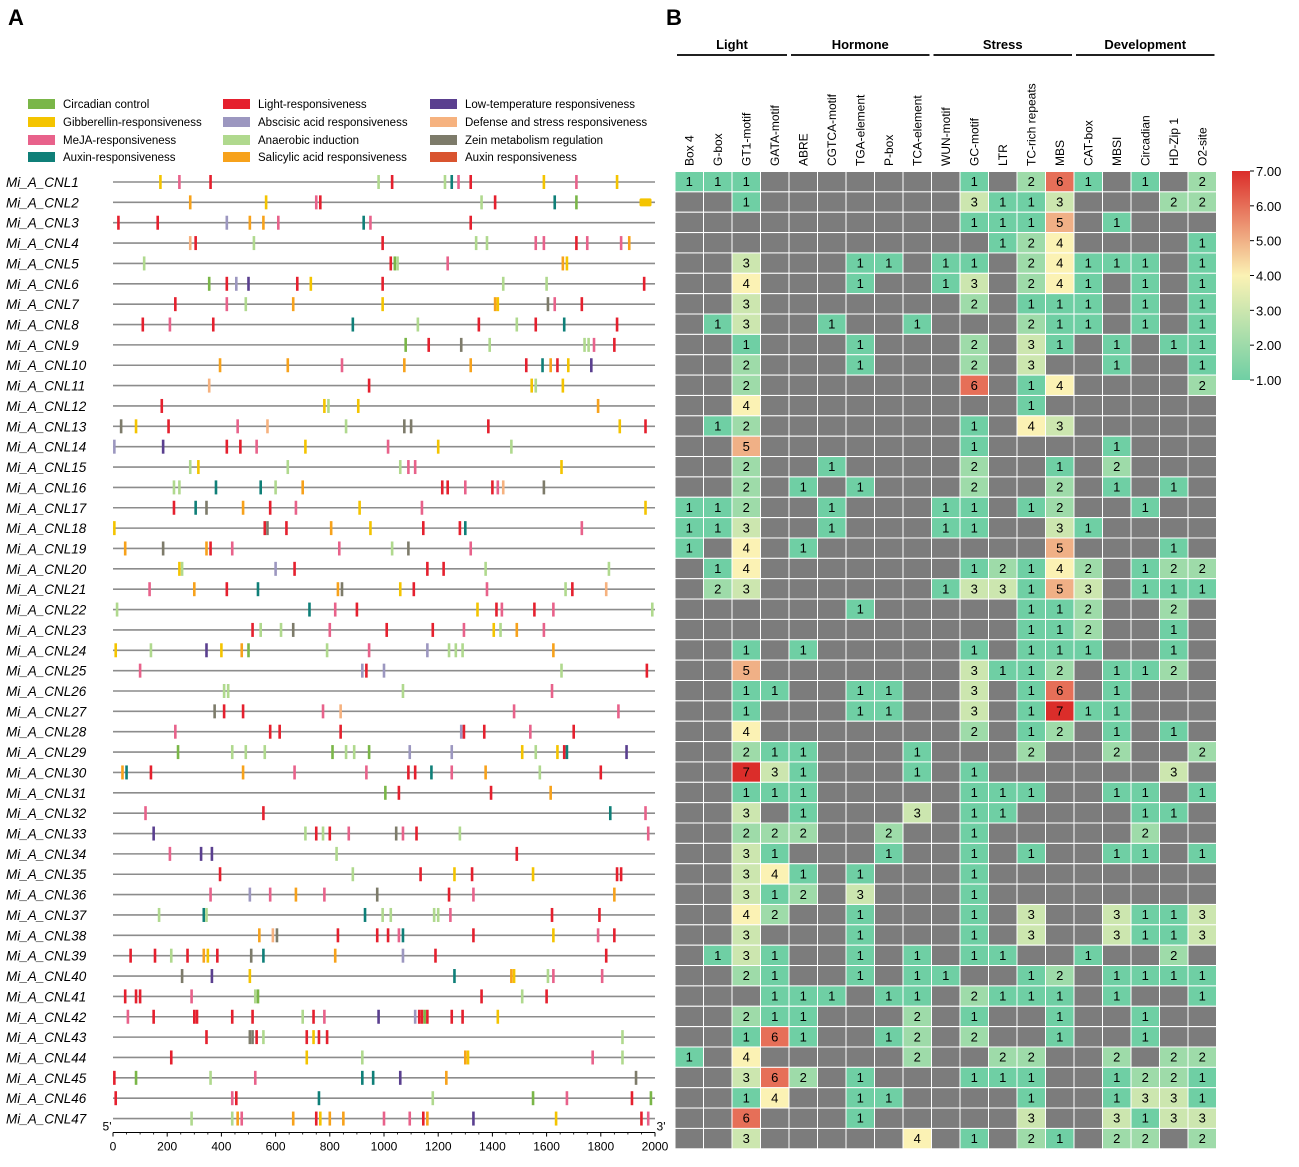  What do you see at coordinates (46, 650) in the screenshot?
I see `gene-label: Mi_A_CNL24` at bounding box center [46, 650].